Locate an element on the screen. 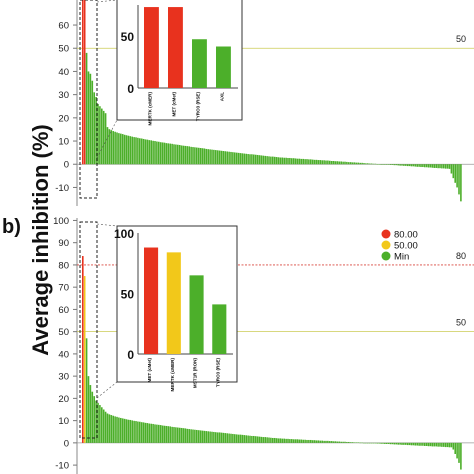 Image resolution: width=474 pixels, height=474 pixels. y-tick-label: 80 is located at coordinates (63, 265).